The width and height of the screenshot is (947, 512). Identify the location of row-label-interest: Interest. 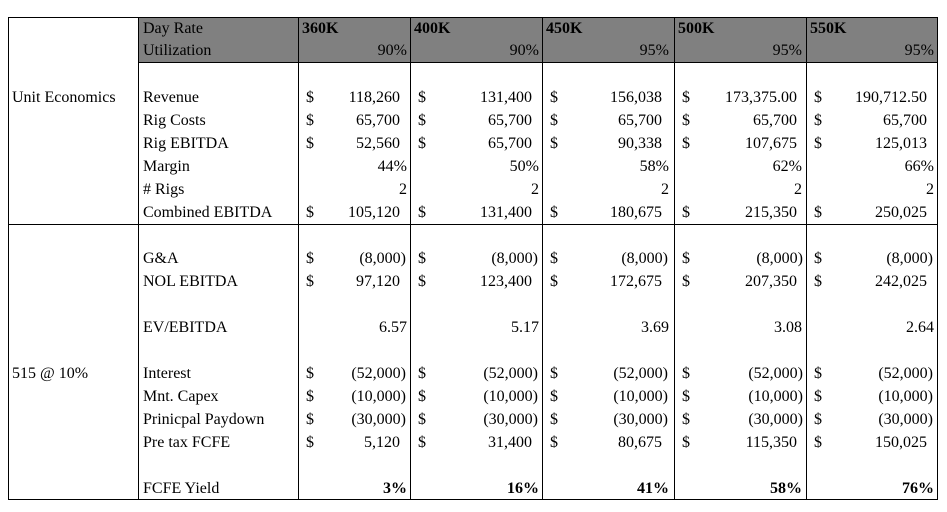
(167, 373).